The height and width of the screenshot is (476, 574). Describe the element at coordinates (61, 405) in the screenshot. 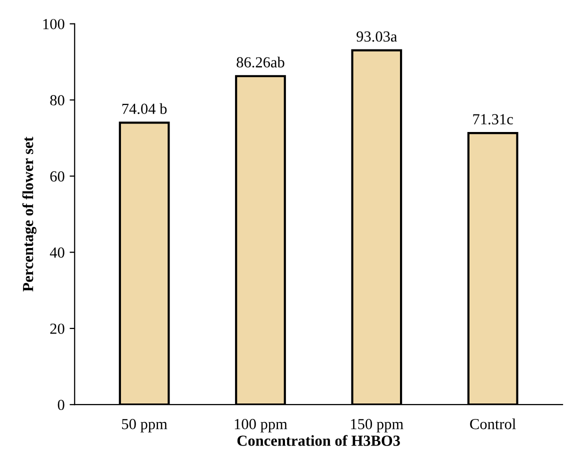

I see `y-tick-label: 0` at that location.